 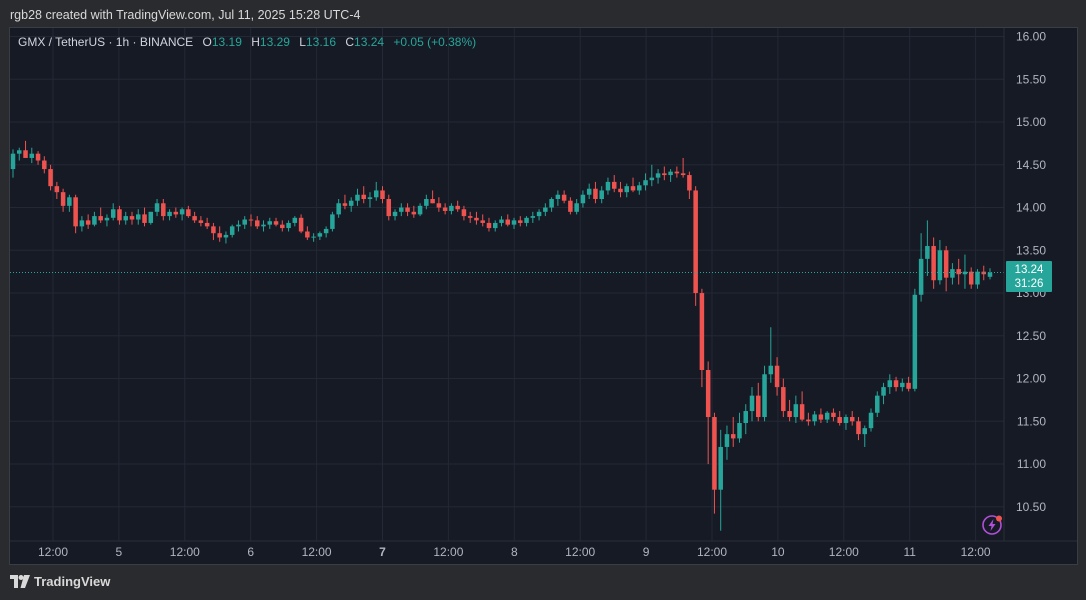 I want to click on y-tick-label: 11.50, so click(x=1031, y=421).